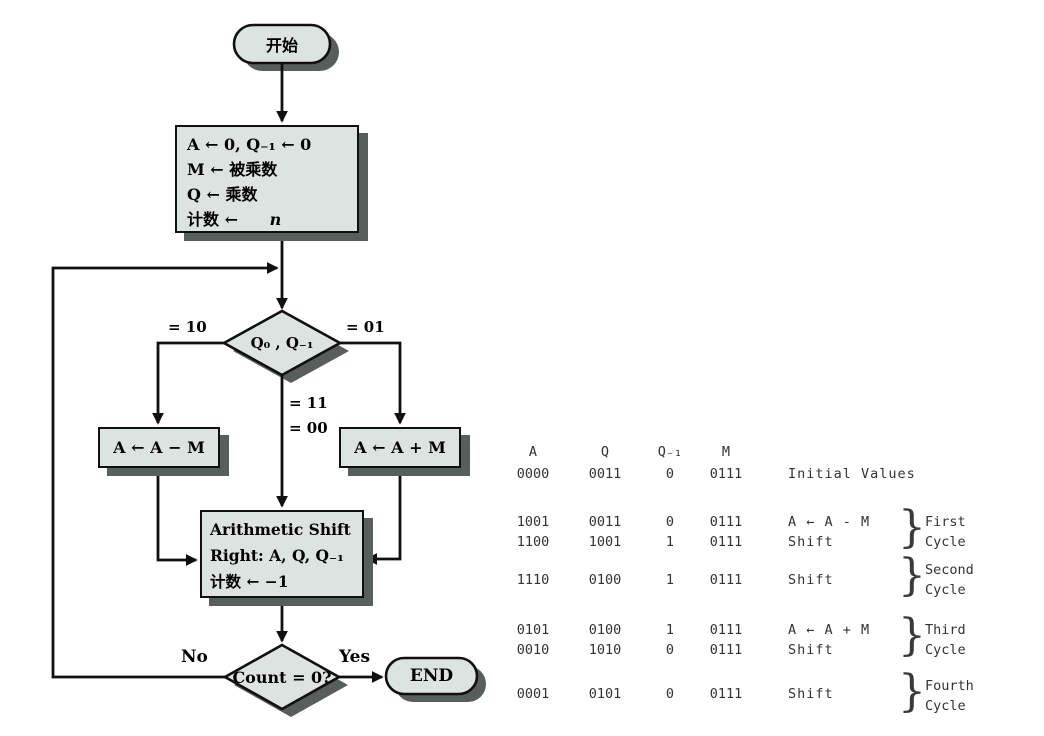 This screenshot has width=1044, height=736. I want to click on cell-a: 0001, so click(533, 694).